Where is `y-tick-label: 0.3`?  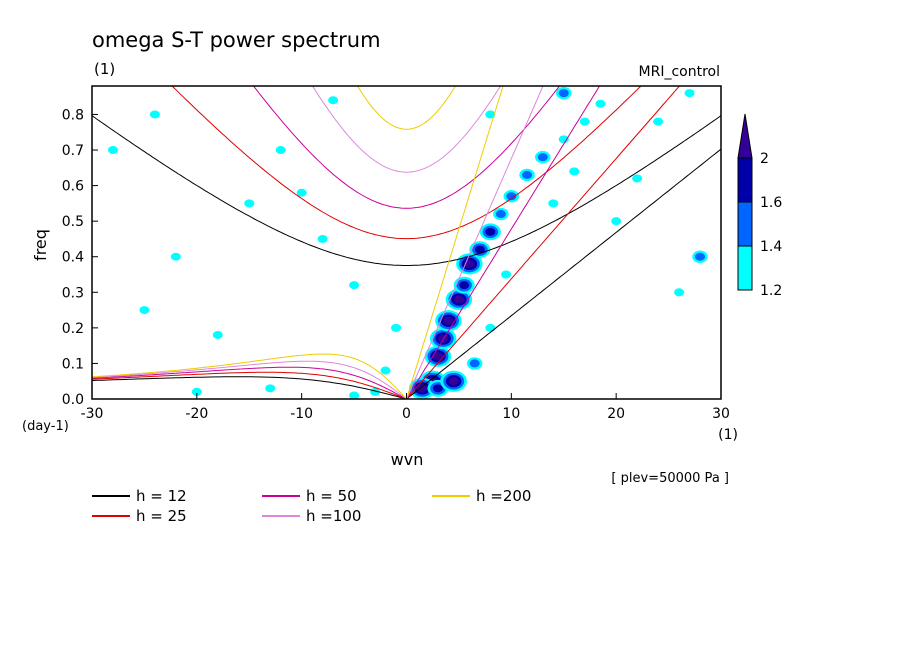 y-tick-label: 0.3 is located at coordinates (73, 293).